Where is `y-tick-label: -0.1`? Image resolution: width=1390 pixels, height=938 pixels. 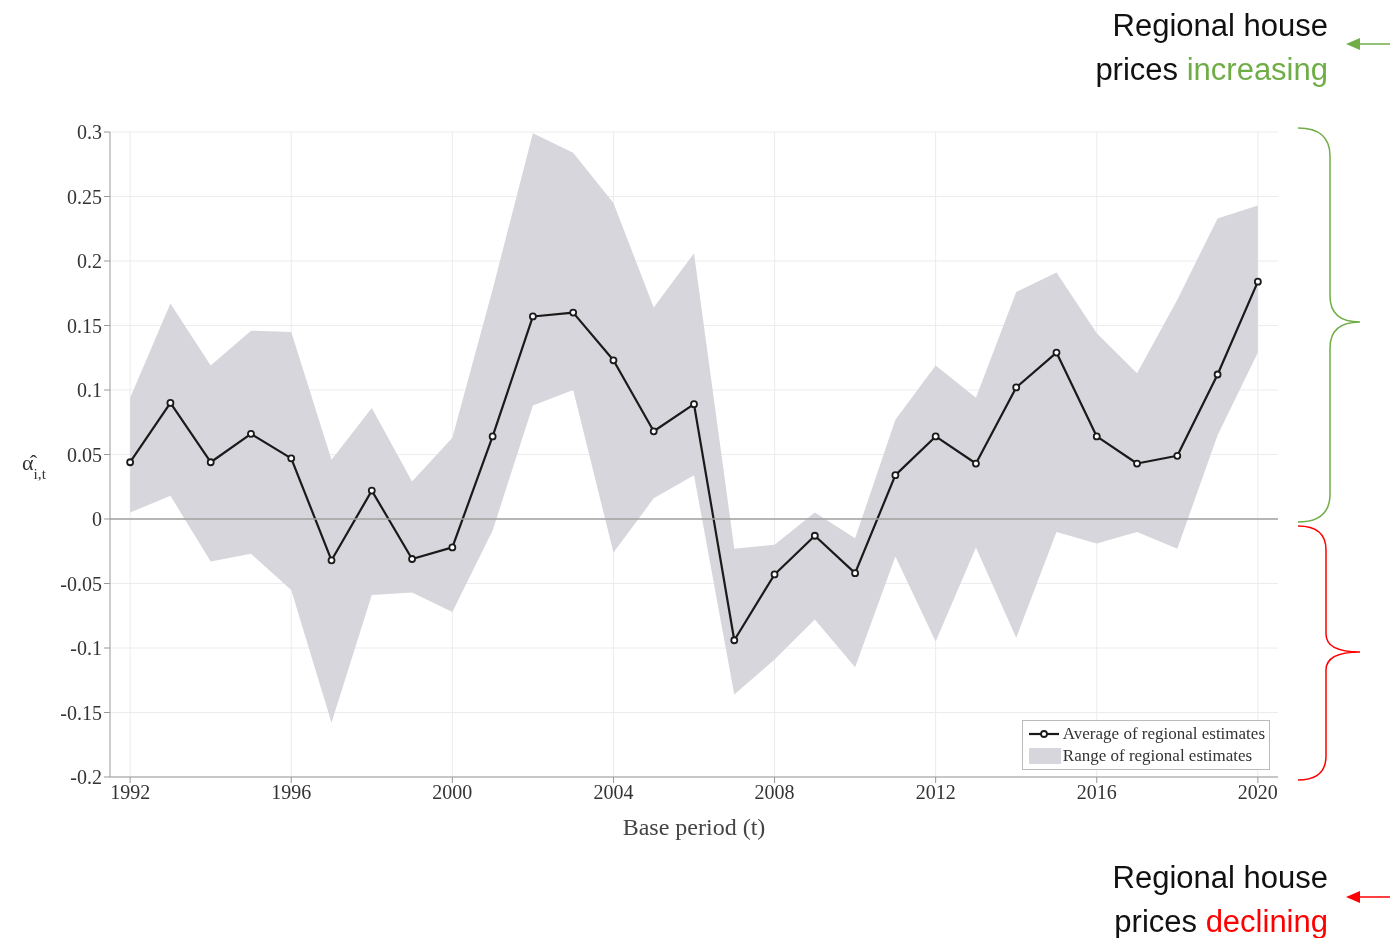
y-tick-label: -0.1 is located at coordinates (86, 648).